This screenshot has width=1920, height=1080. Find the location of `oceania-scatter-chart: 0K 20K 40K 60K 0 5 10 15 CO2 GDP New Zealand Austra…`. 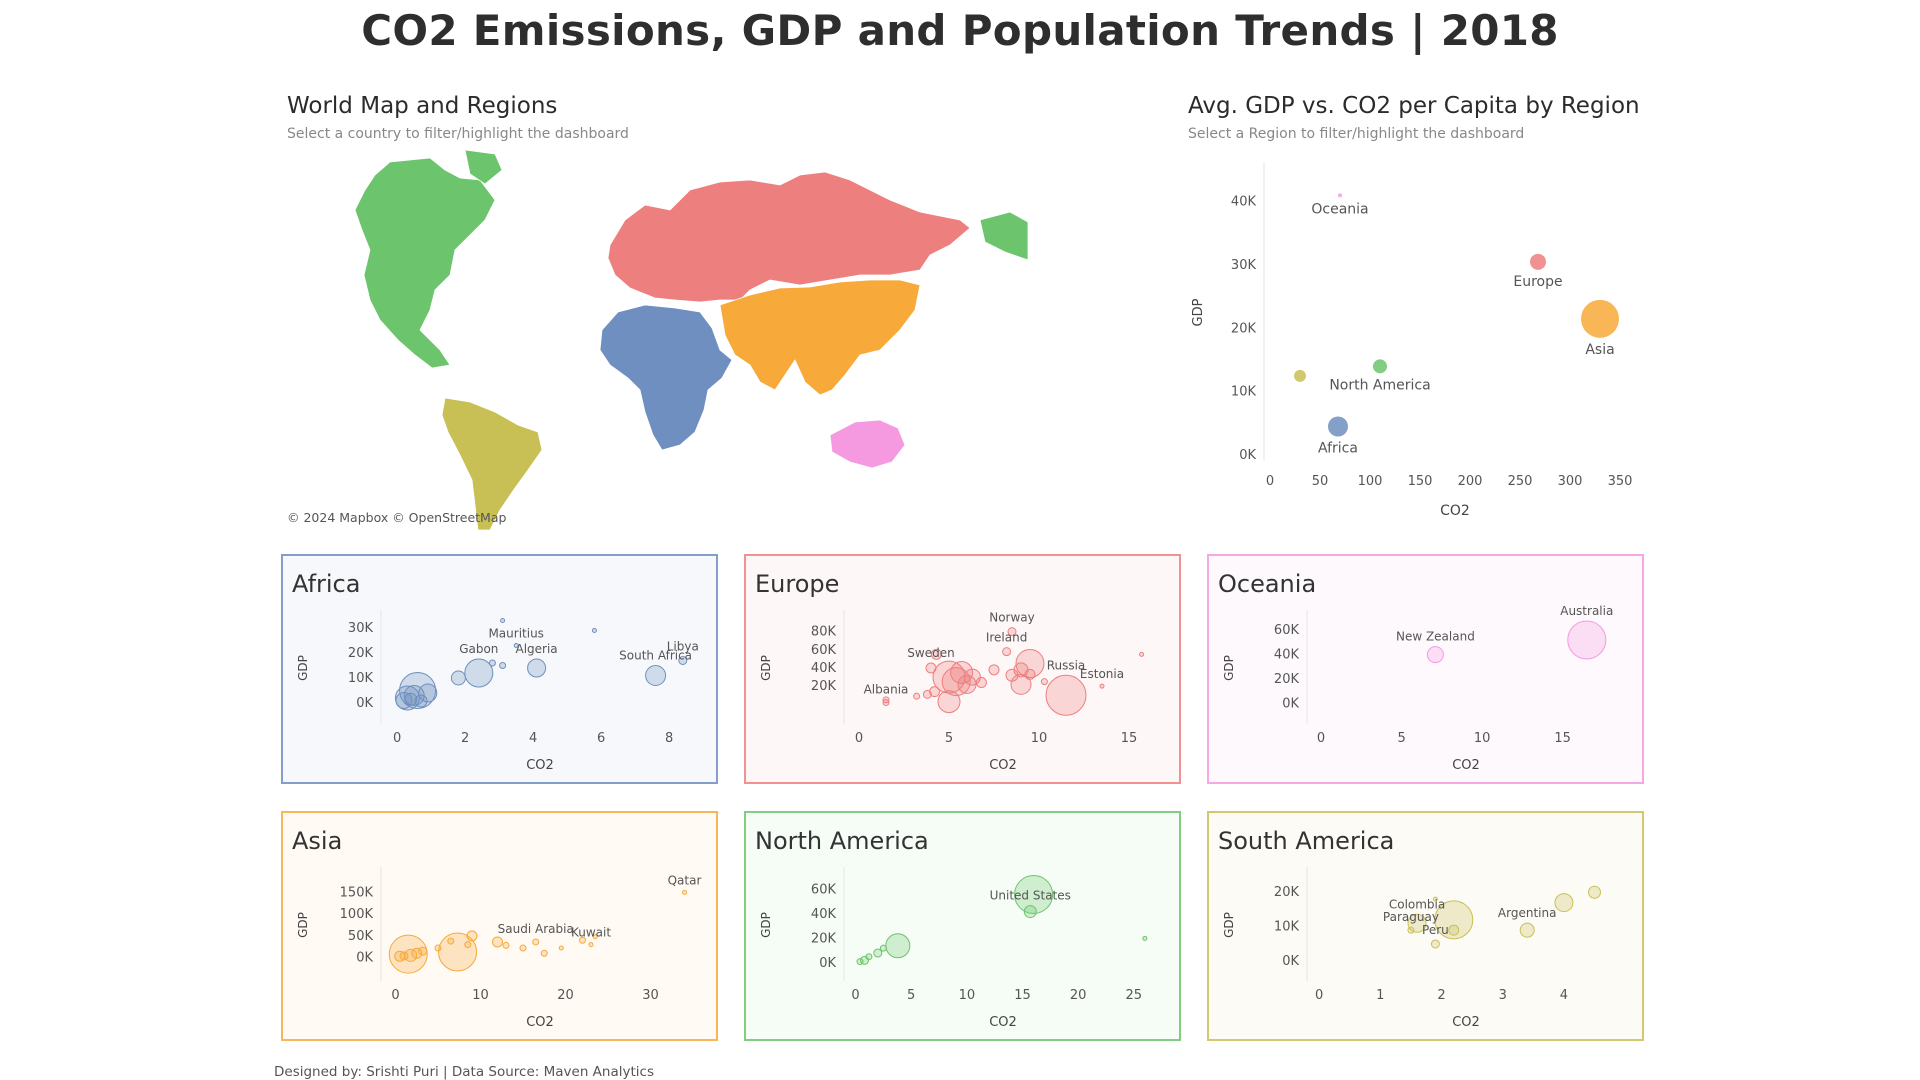

oceania-scatter-chart: 0K 20K 40K 60K 0 5 10 15 CO2 GDP New Zealand Austra… is located at coordinates (1425, 669).